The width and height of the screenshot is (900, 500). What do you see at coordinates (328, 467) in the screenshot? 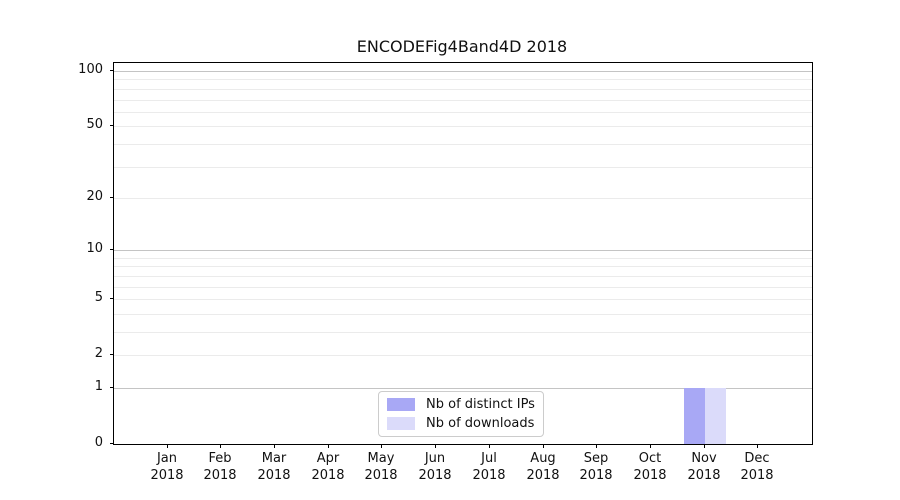
I see `x-tick-label: Apr 2018` at bounding box center [328, 467].